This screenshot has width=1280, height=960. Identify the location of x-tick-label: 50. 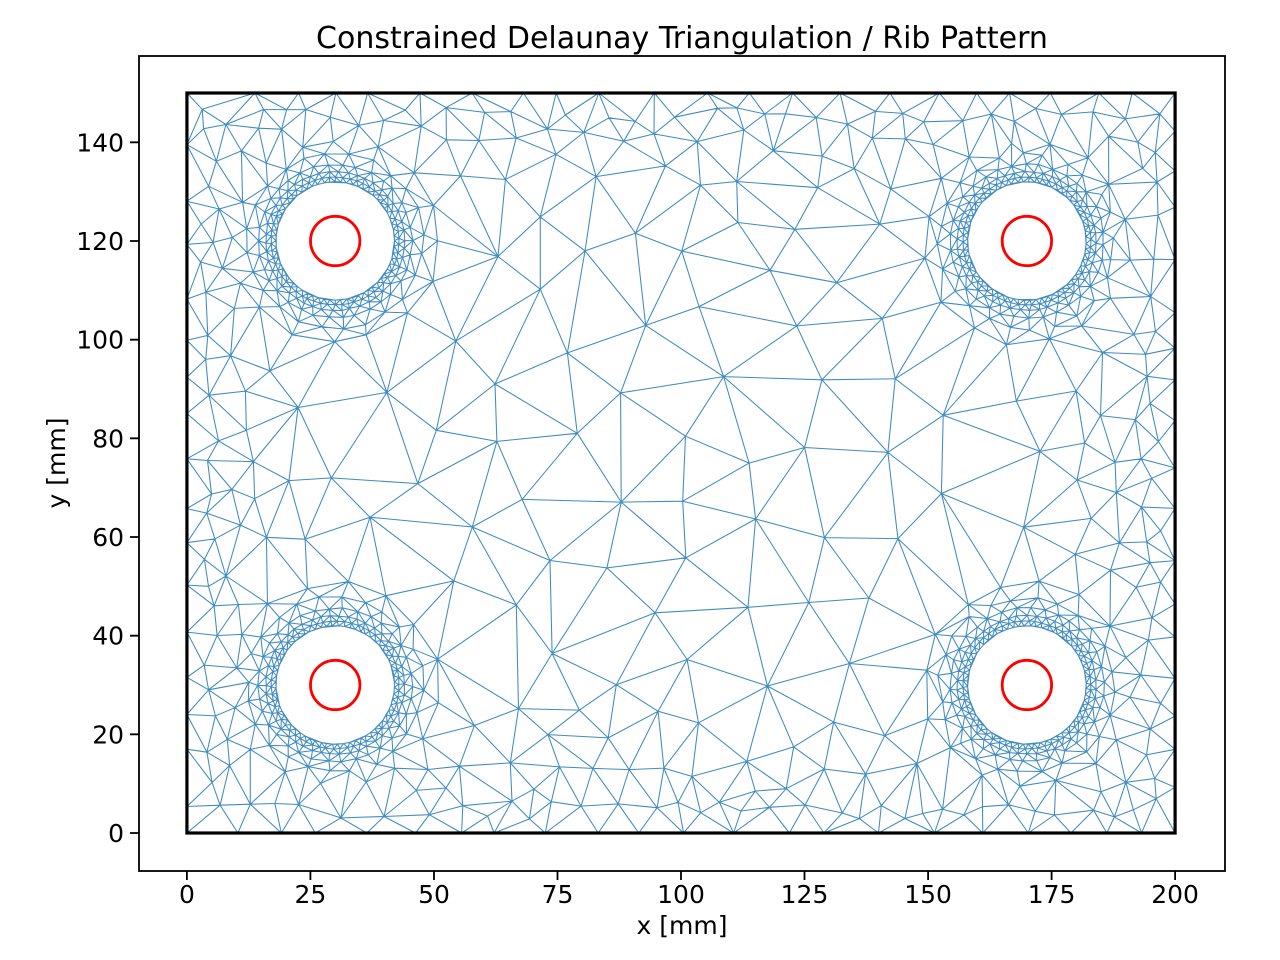
(434, 894).